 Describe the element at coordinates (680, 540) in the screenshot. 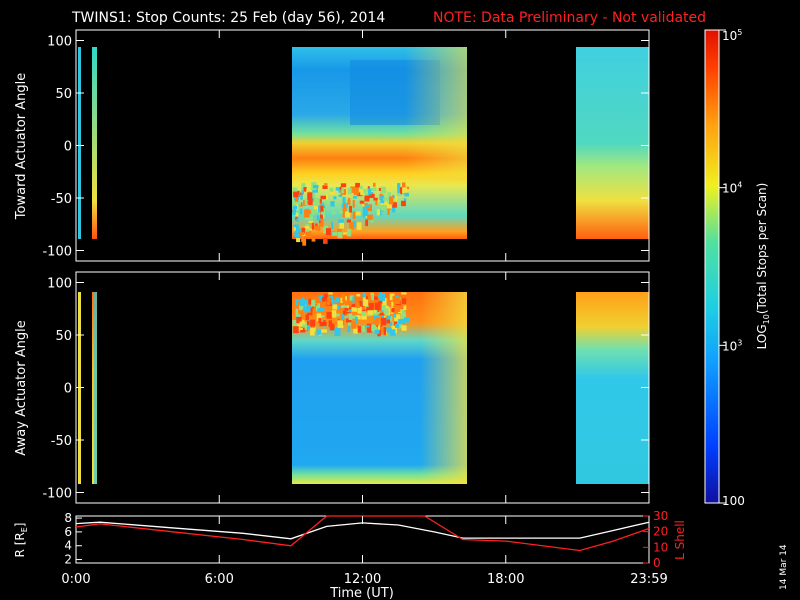

I see `orbit-right-label: L Shell` at that location.